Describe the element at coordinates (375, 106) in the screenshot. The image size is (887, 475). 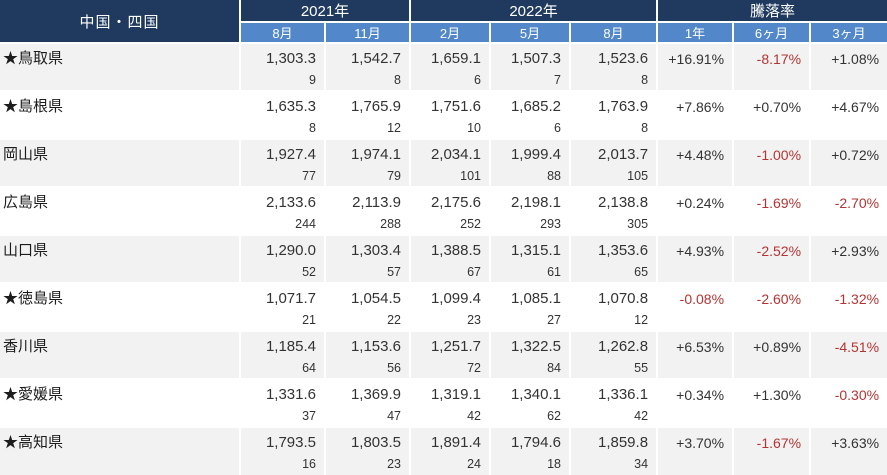
I see `price-value: 1,765.9` at that location.